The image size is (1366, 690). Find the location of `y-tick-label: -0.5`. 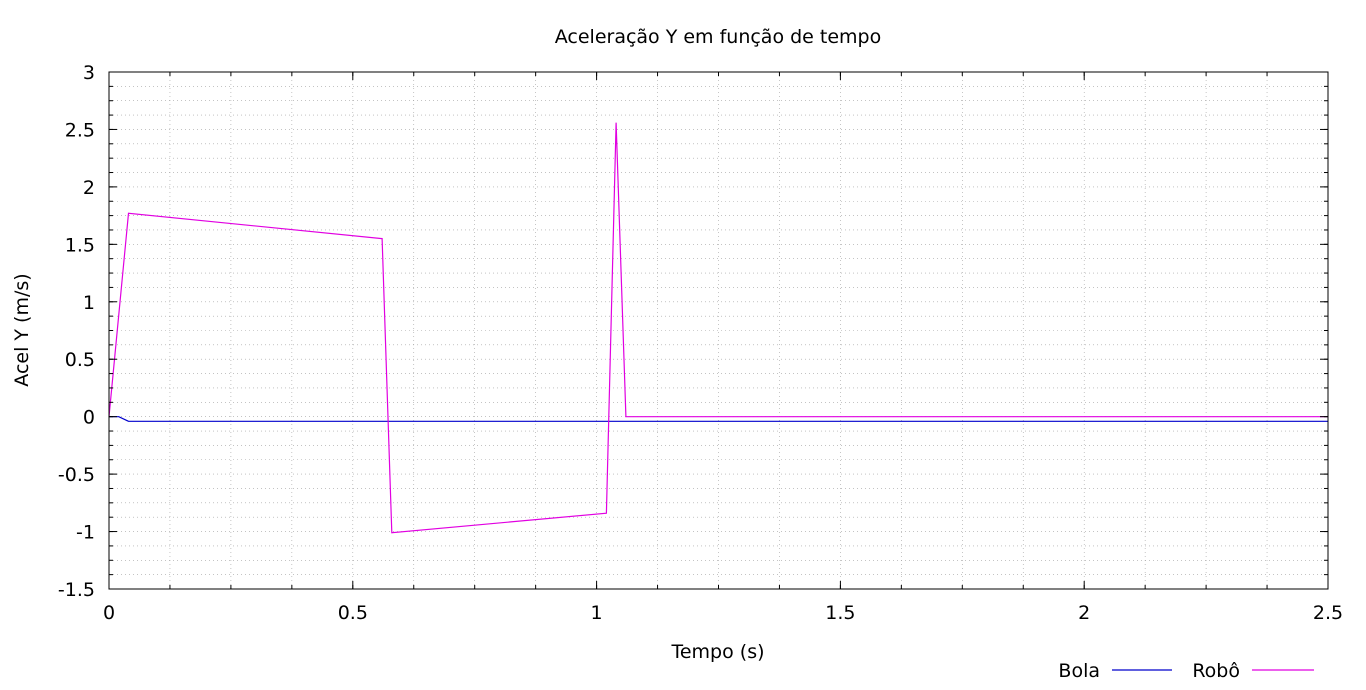

y-tick-label: -0.5 is located at coordinates (76, 475).